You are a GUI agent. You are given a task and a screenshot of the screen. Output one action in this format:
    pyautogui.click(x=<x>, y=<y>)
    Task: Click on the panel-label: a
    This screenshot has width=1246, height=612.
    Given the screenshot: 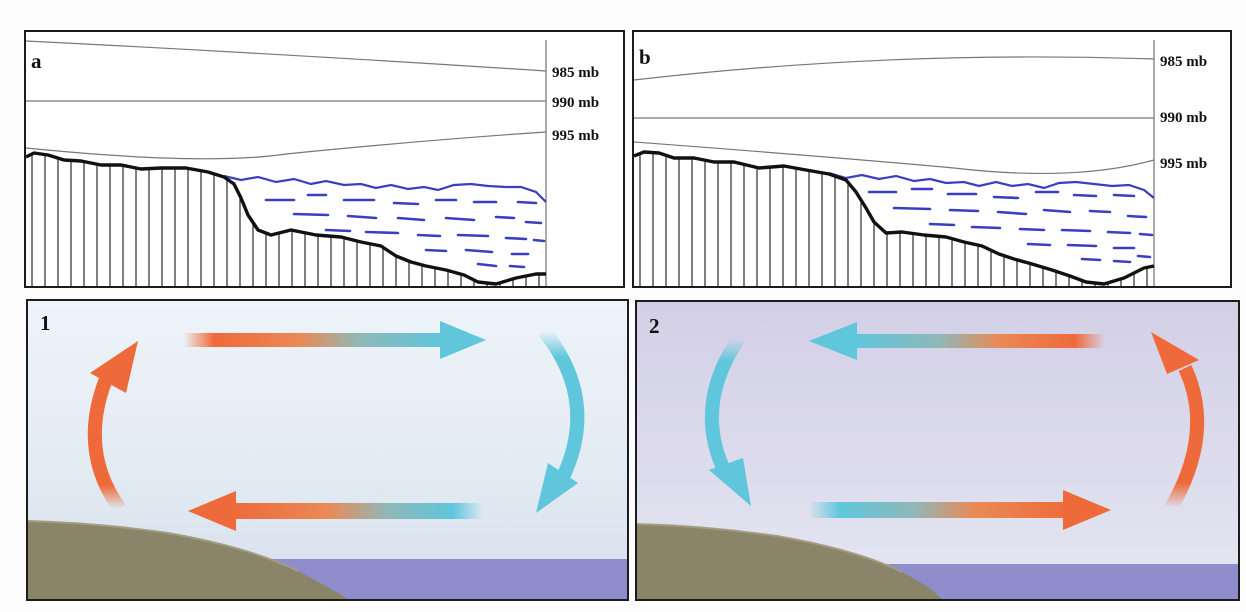 What is the action you would take?
    pyautogui.click(x=36, y=61)
    